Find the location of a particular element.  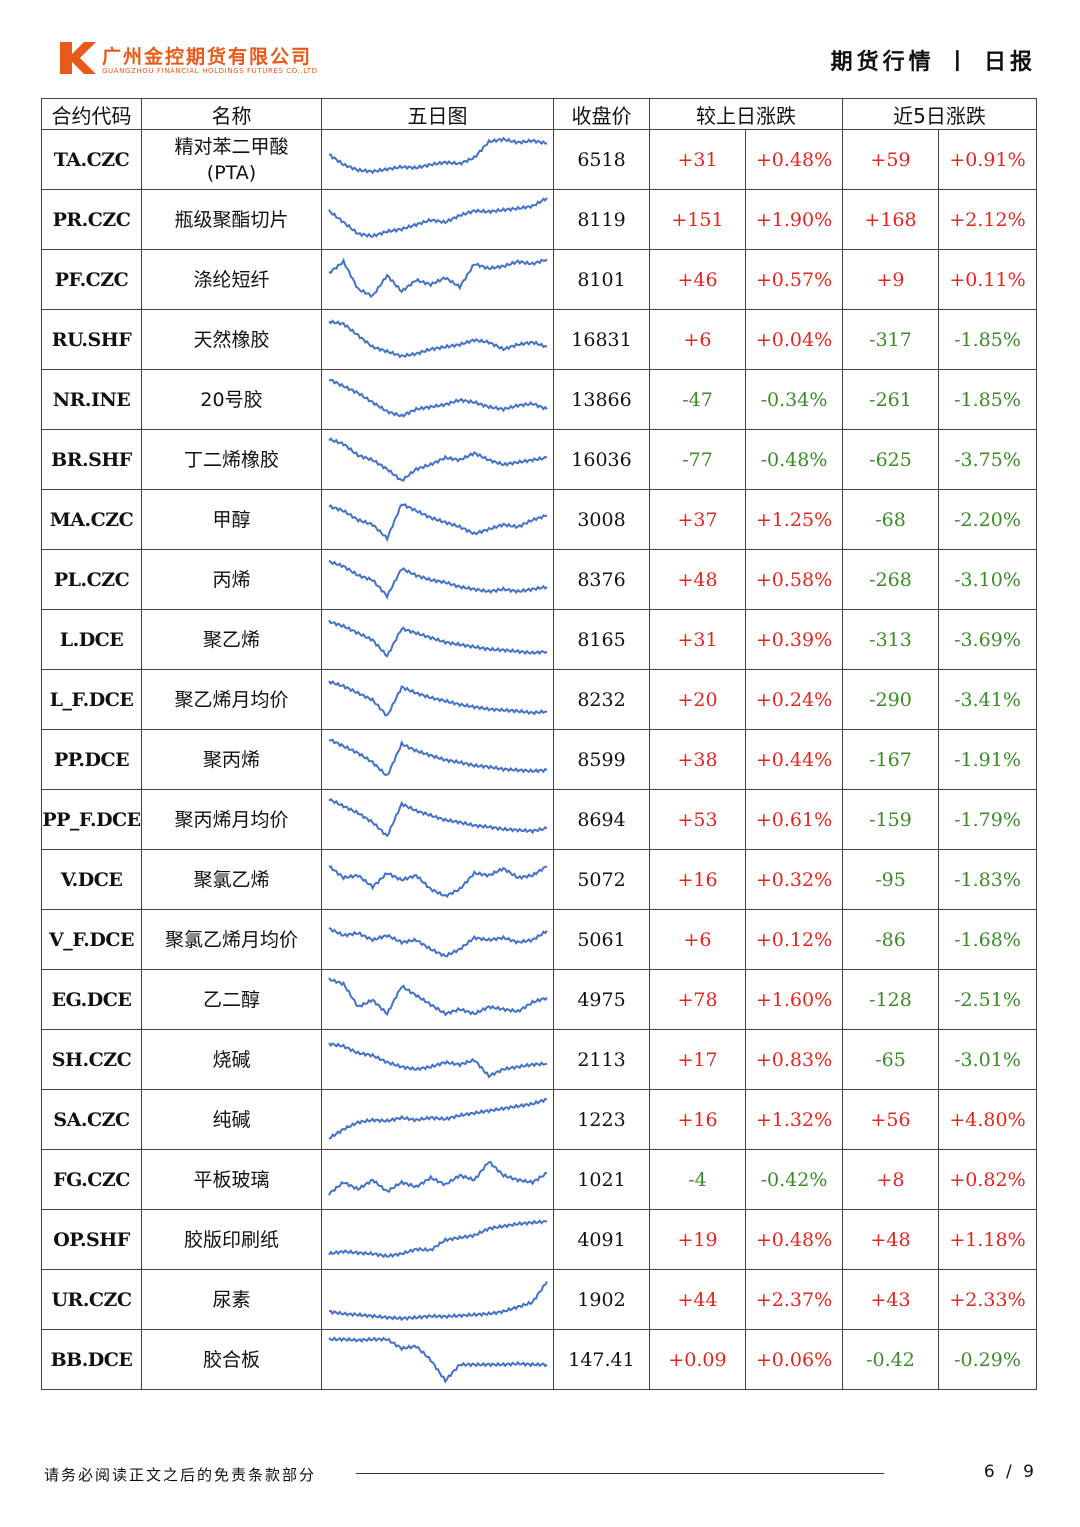

header-chart: 五日图 is located at coordinates (437, 114).